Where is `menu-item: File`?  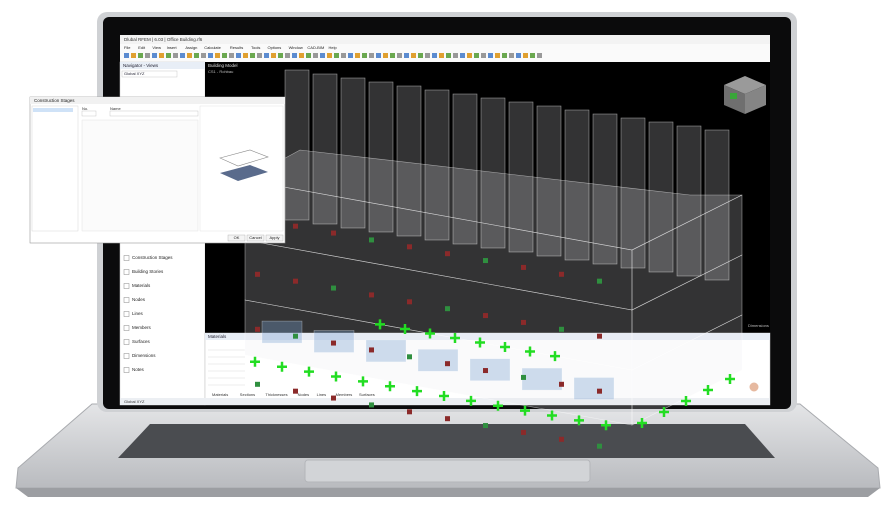
menu-item: File is located at coordinates (127, 47).